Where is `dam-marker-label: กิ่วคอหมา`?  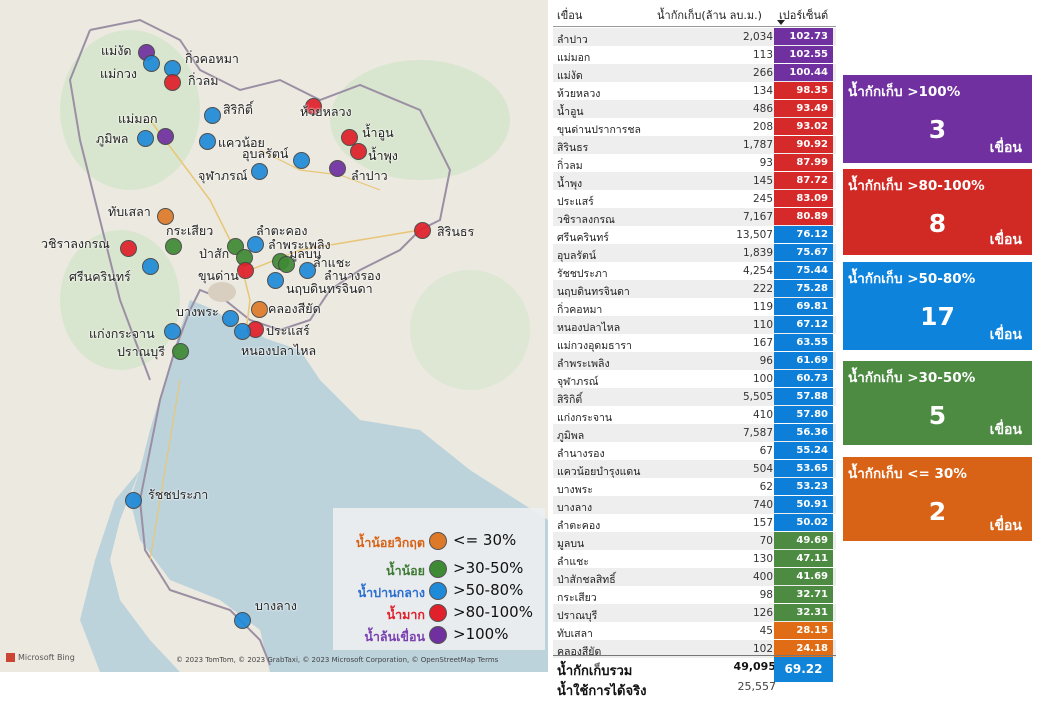
dam-marker-label: กิ่วคอหมา is located at coordinates (212, 58).